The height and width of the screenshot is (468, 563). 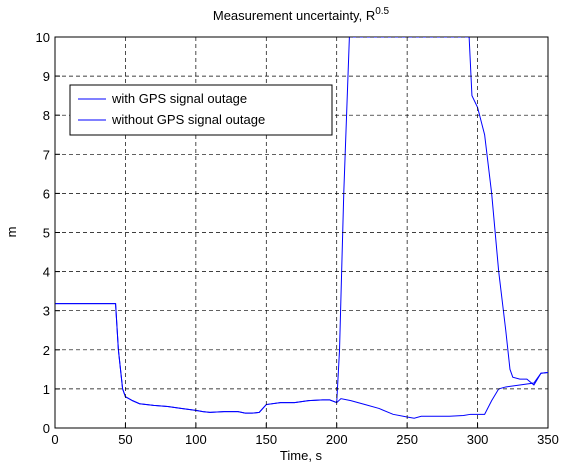 I want to click on x-tick-label: 250, so click(x=407, y=439).